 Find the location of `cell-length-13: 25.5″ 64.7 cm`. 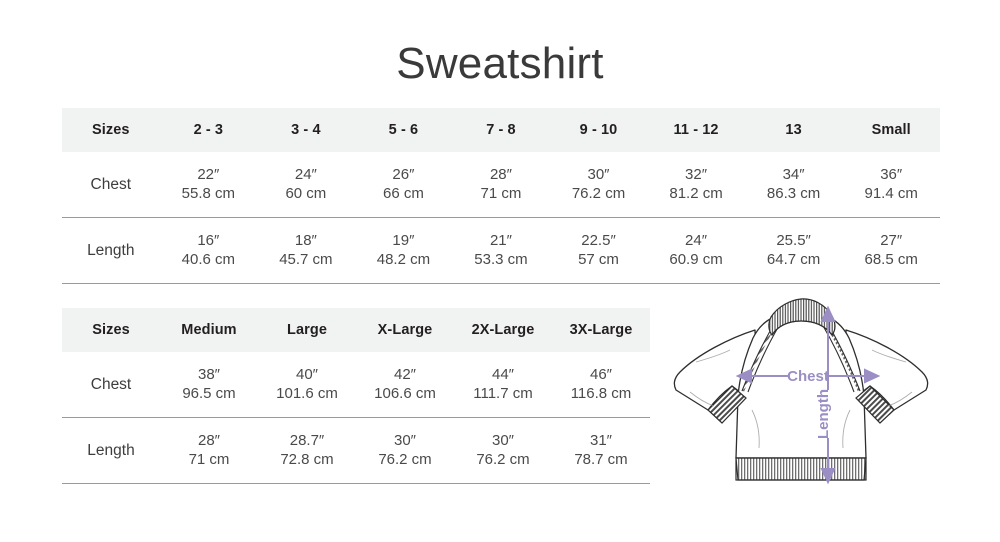

cell-length-13: 25.5″ 64.7 cm is located at coordinates (793, 250).